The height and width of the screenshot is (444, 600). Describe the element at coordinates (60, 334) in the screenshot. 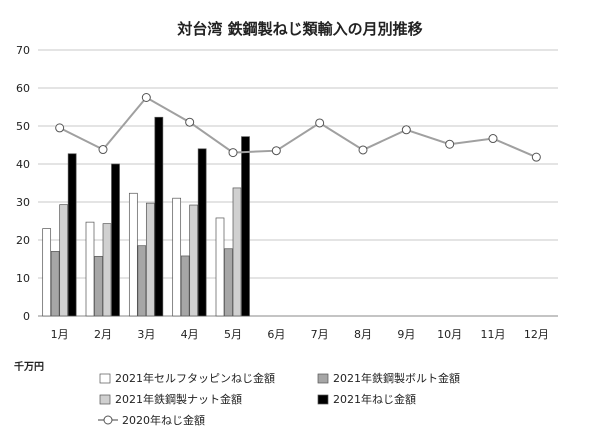

I see `x-tick-label: 1月` at that location.